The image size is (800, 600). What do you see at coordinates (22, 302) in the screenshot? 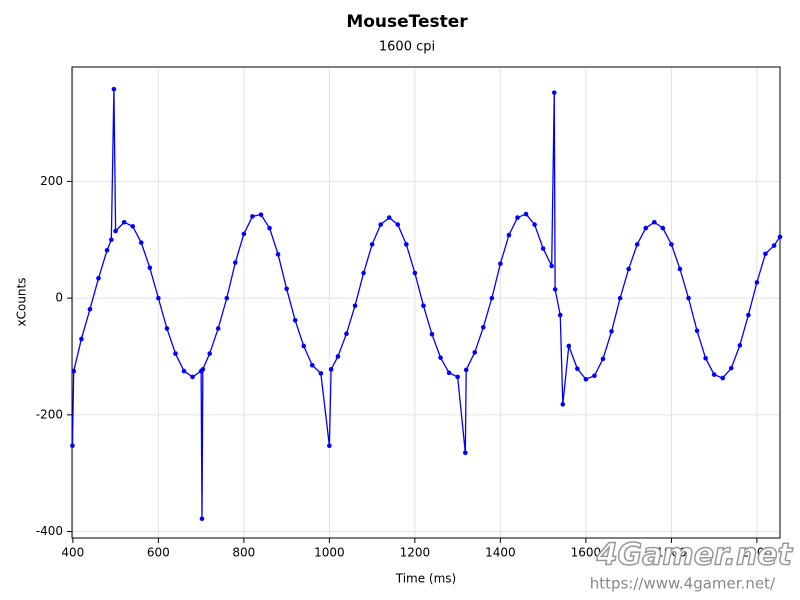
I see `y-axis-label: xCounts` at bounding box center [22, 302].